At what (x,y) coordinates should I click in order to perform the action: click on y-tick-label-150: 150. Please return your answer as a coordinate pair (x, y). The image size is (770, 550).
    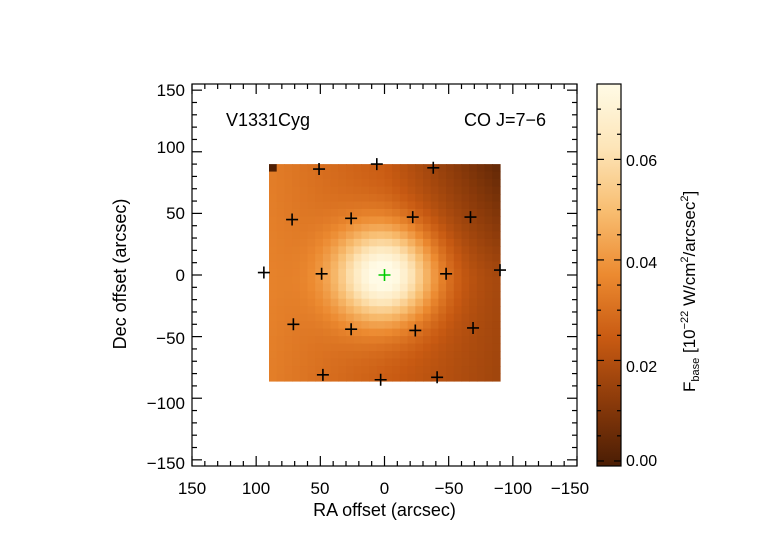
    Looking at the image, I should click on (171, 90).